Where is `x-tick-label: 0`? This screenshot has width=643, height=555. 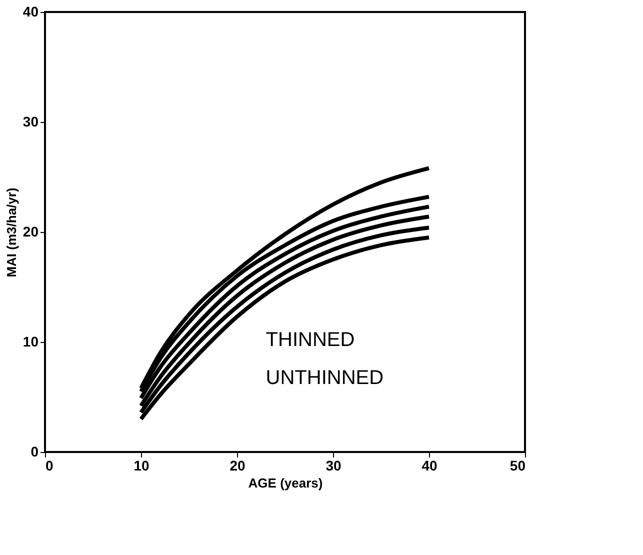
x-tick-label: 0 is located at coordinates (50, 466).